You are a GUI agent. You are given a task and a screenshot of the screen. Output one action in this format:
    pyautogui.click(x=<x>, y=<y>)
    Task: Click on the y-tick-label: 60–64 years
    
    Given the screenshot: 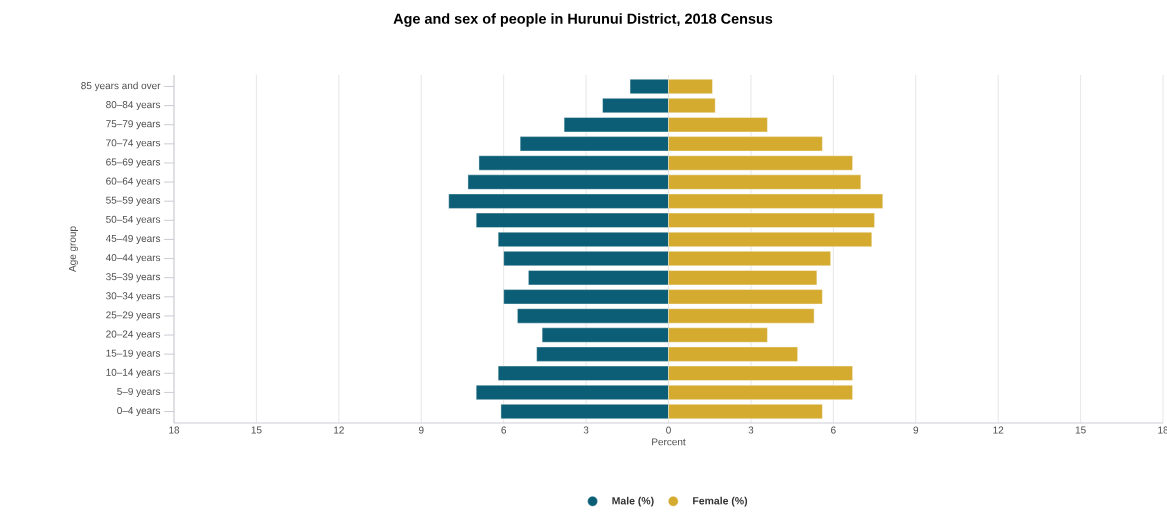 What is the action you would take?
    pyautogui.click(x=133, y=182)
    